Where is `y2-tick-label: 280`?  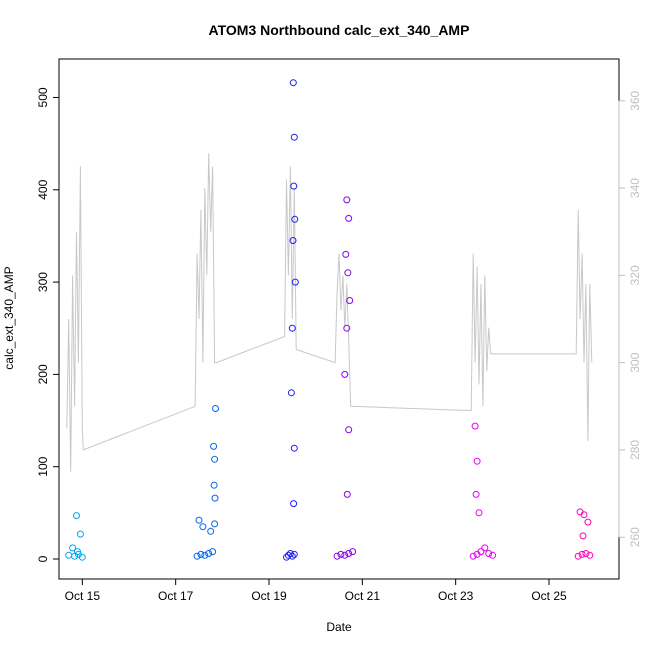 y2-tick-label: 280 is located at coordinates (635, 450).